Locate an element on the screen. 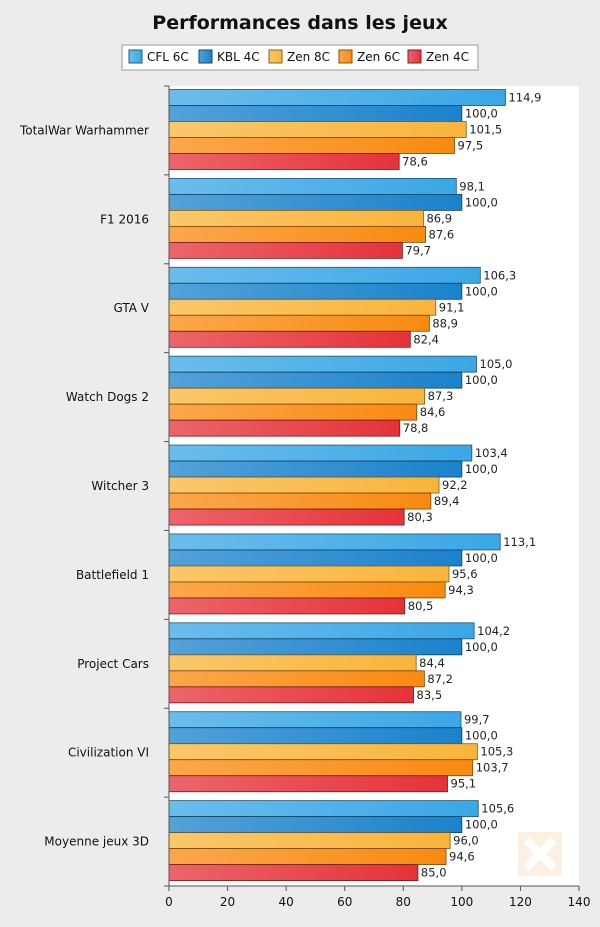 The image size is (600, 927). value-label: 98,1 is located at coordinates (472, 186).